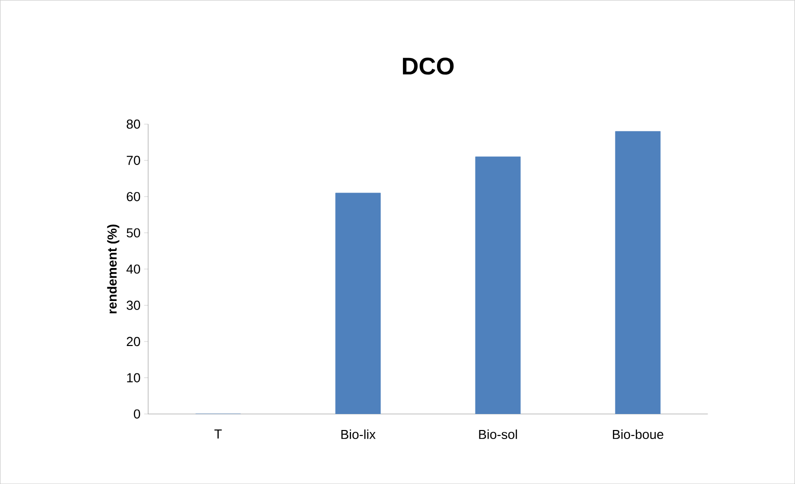 Image resolution: width=795 pixels, height=484 pixels. I want to click on x-tick-label: Bio-lix, so click(358, 434).